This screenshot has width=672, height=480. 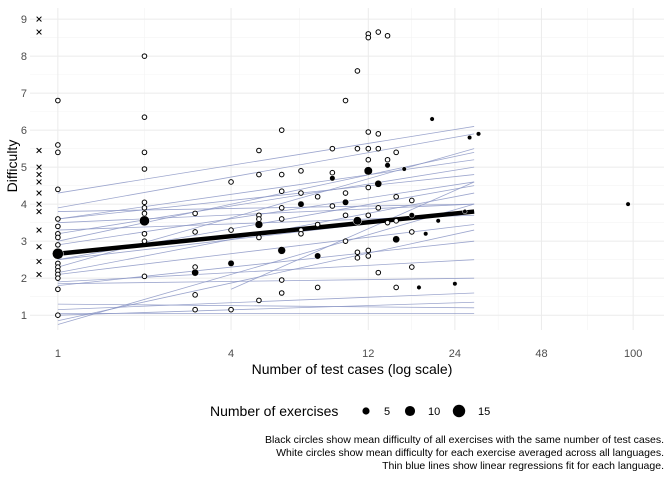 What do you see at coordinates (266, 232) in the screenshot?
I see `overall-fit-line` at bounding box center [266, 232].